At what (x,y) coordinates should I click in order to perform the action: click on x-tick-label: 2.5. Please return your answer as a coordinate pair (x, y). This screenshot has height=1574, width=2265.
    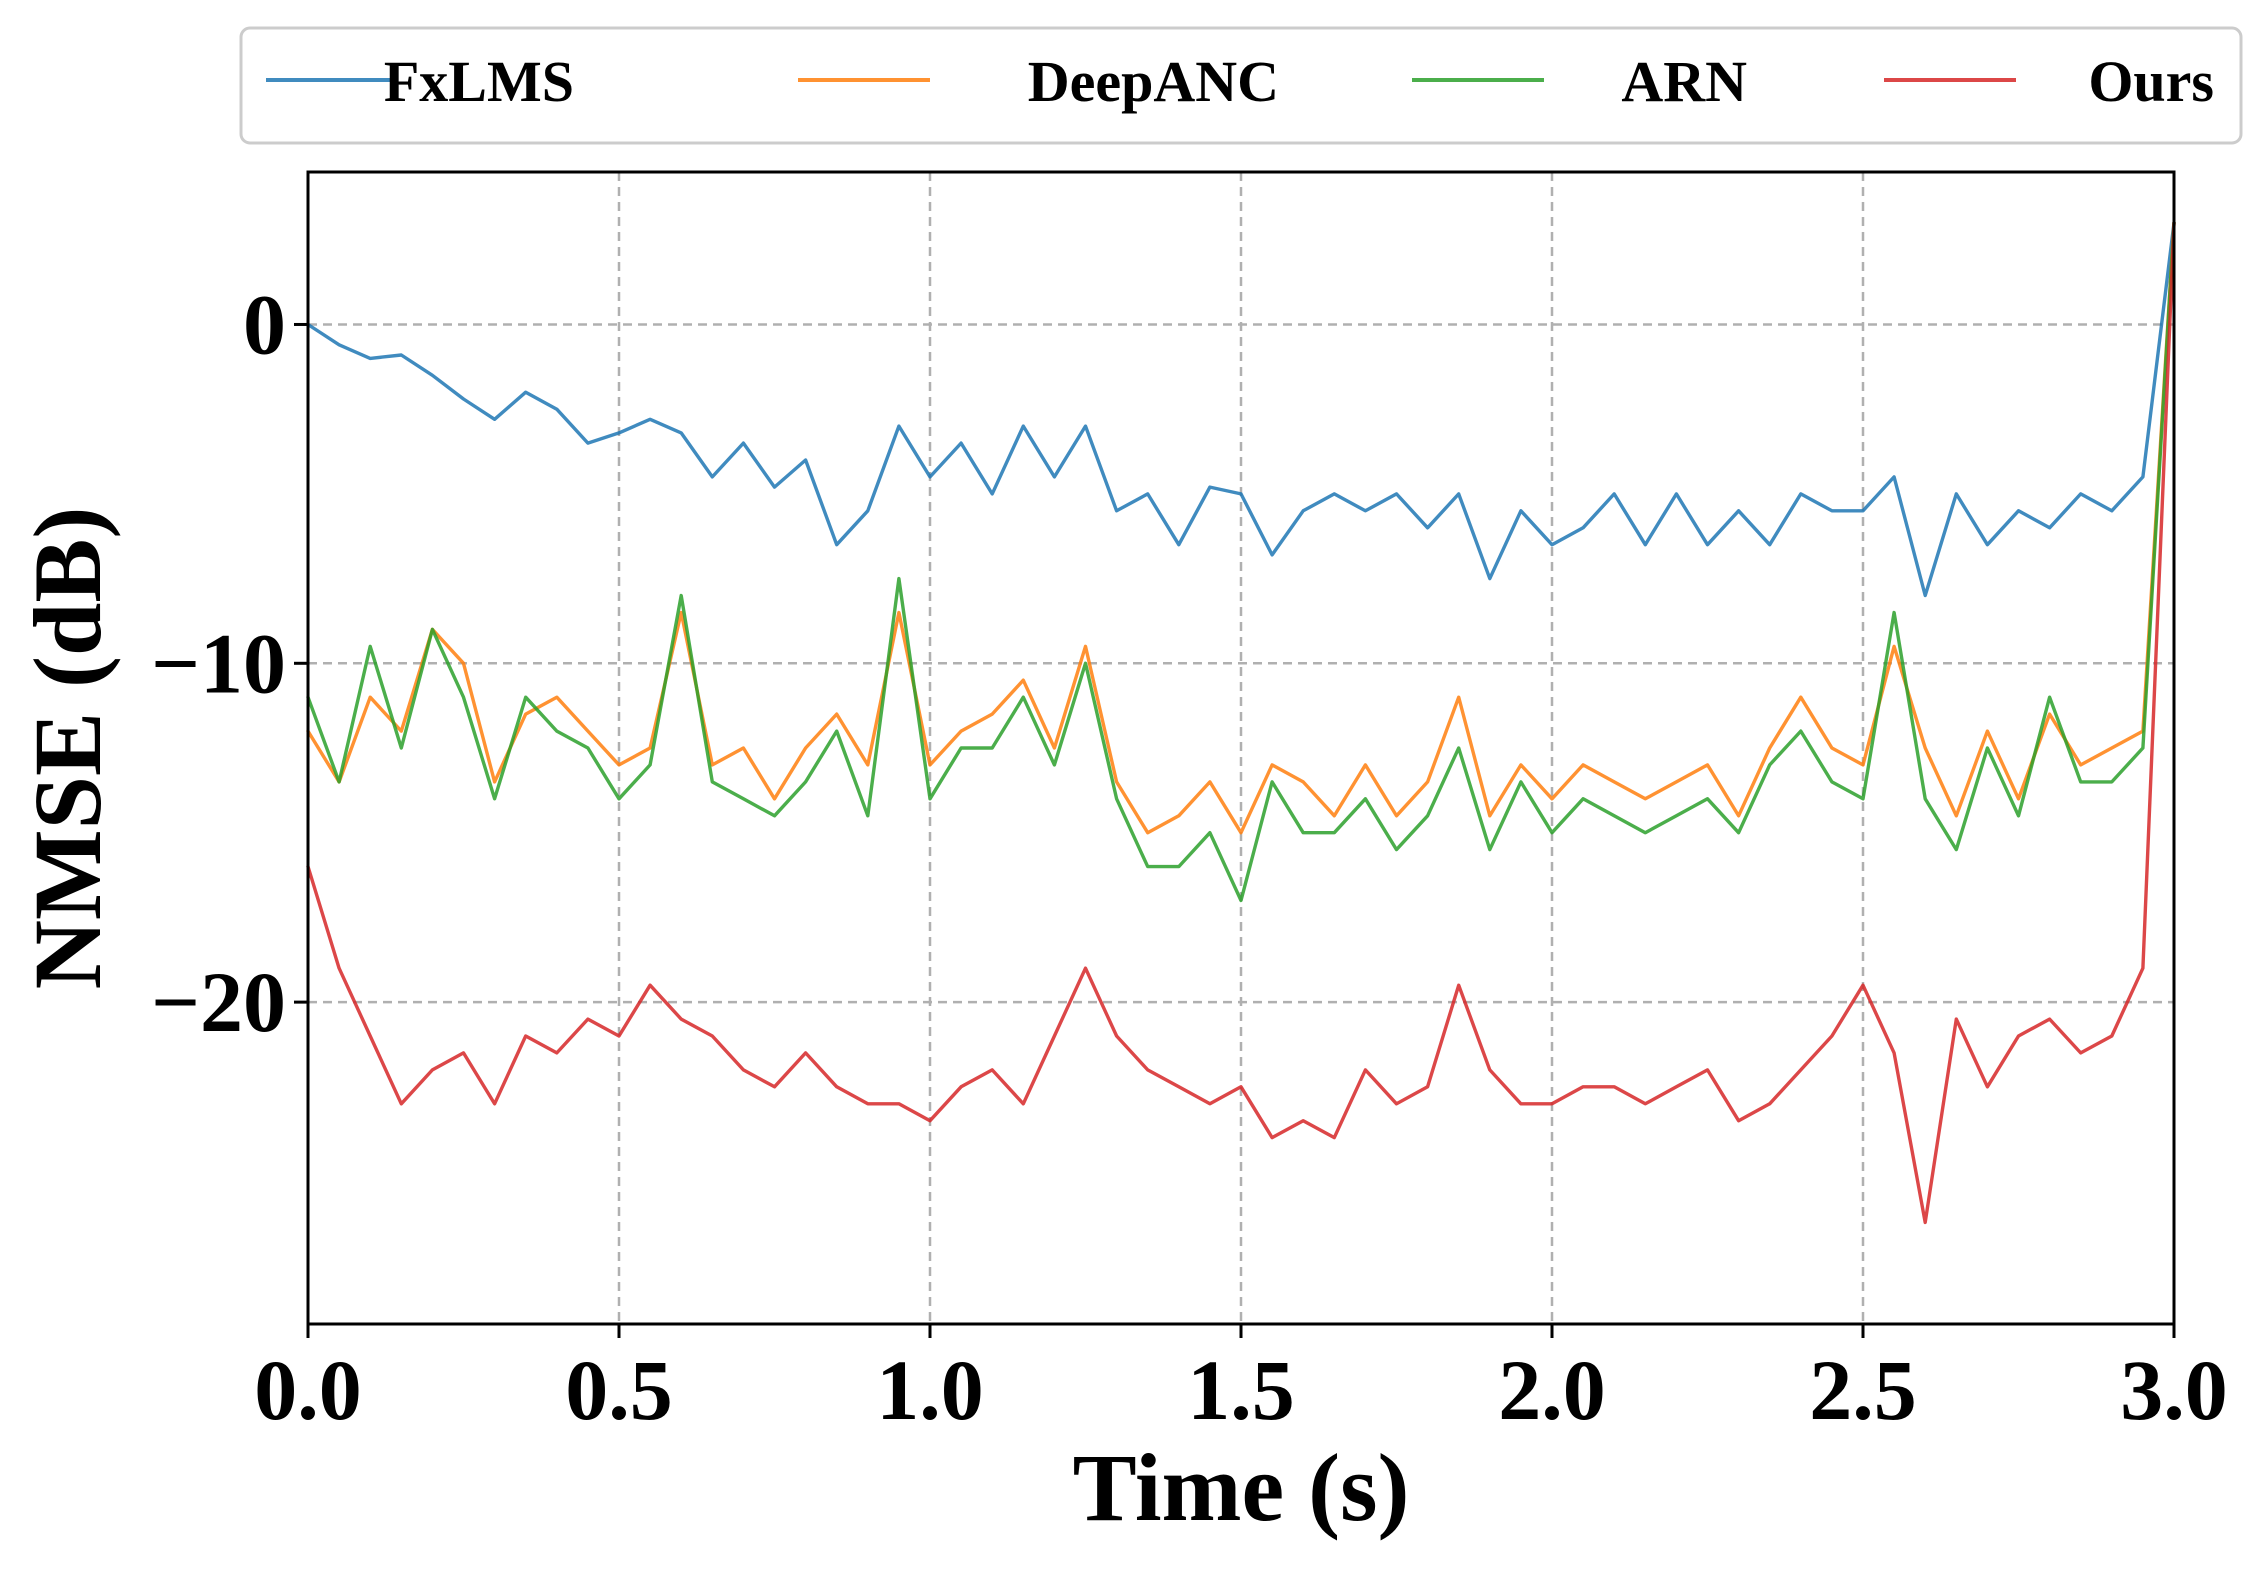
    Looking at the image, I should click on (1863, 1390).